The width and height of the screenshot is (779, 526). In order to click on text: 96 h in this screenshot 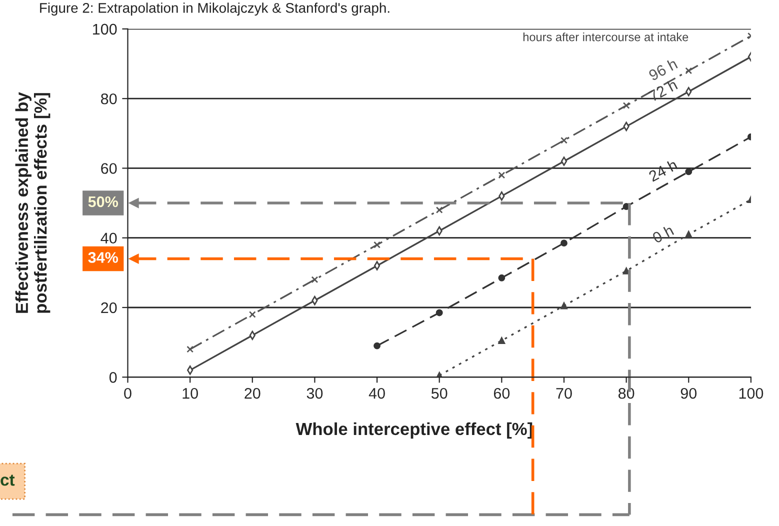, I will do `click(663, 69)`.